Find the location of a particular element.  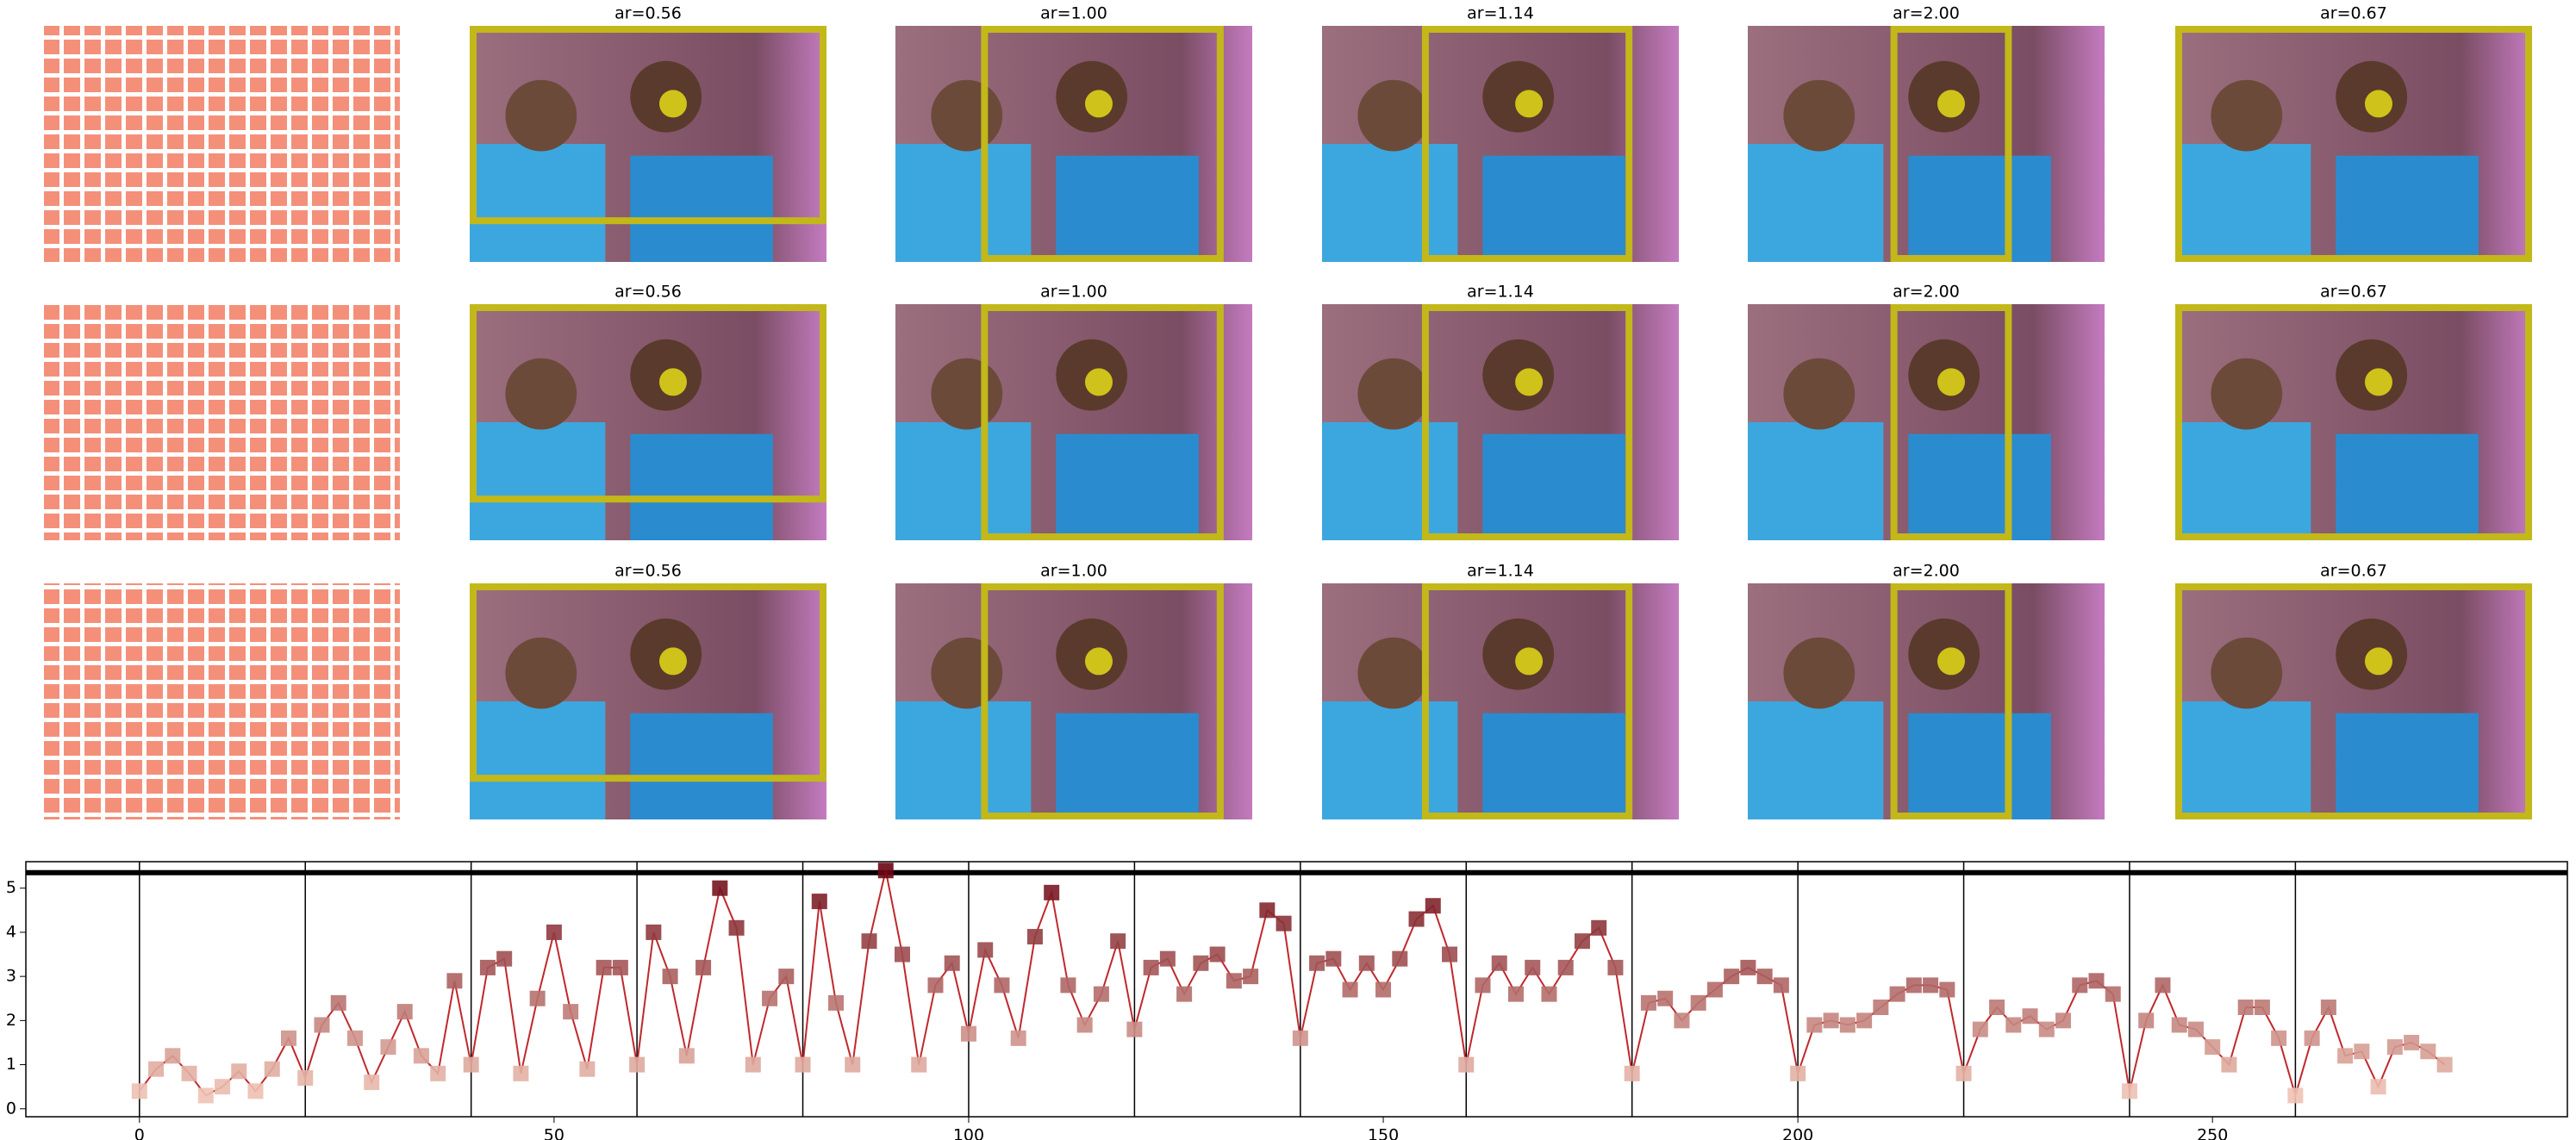

panel-title: ar=0.56 is located at coordinates (648, 292).